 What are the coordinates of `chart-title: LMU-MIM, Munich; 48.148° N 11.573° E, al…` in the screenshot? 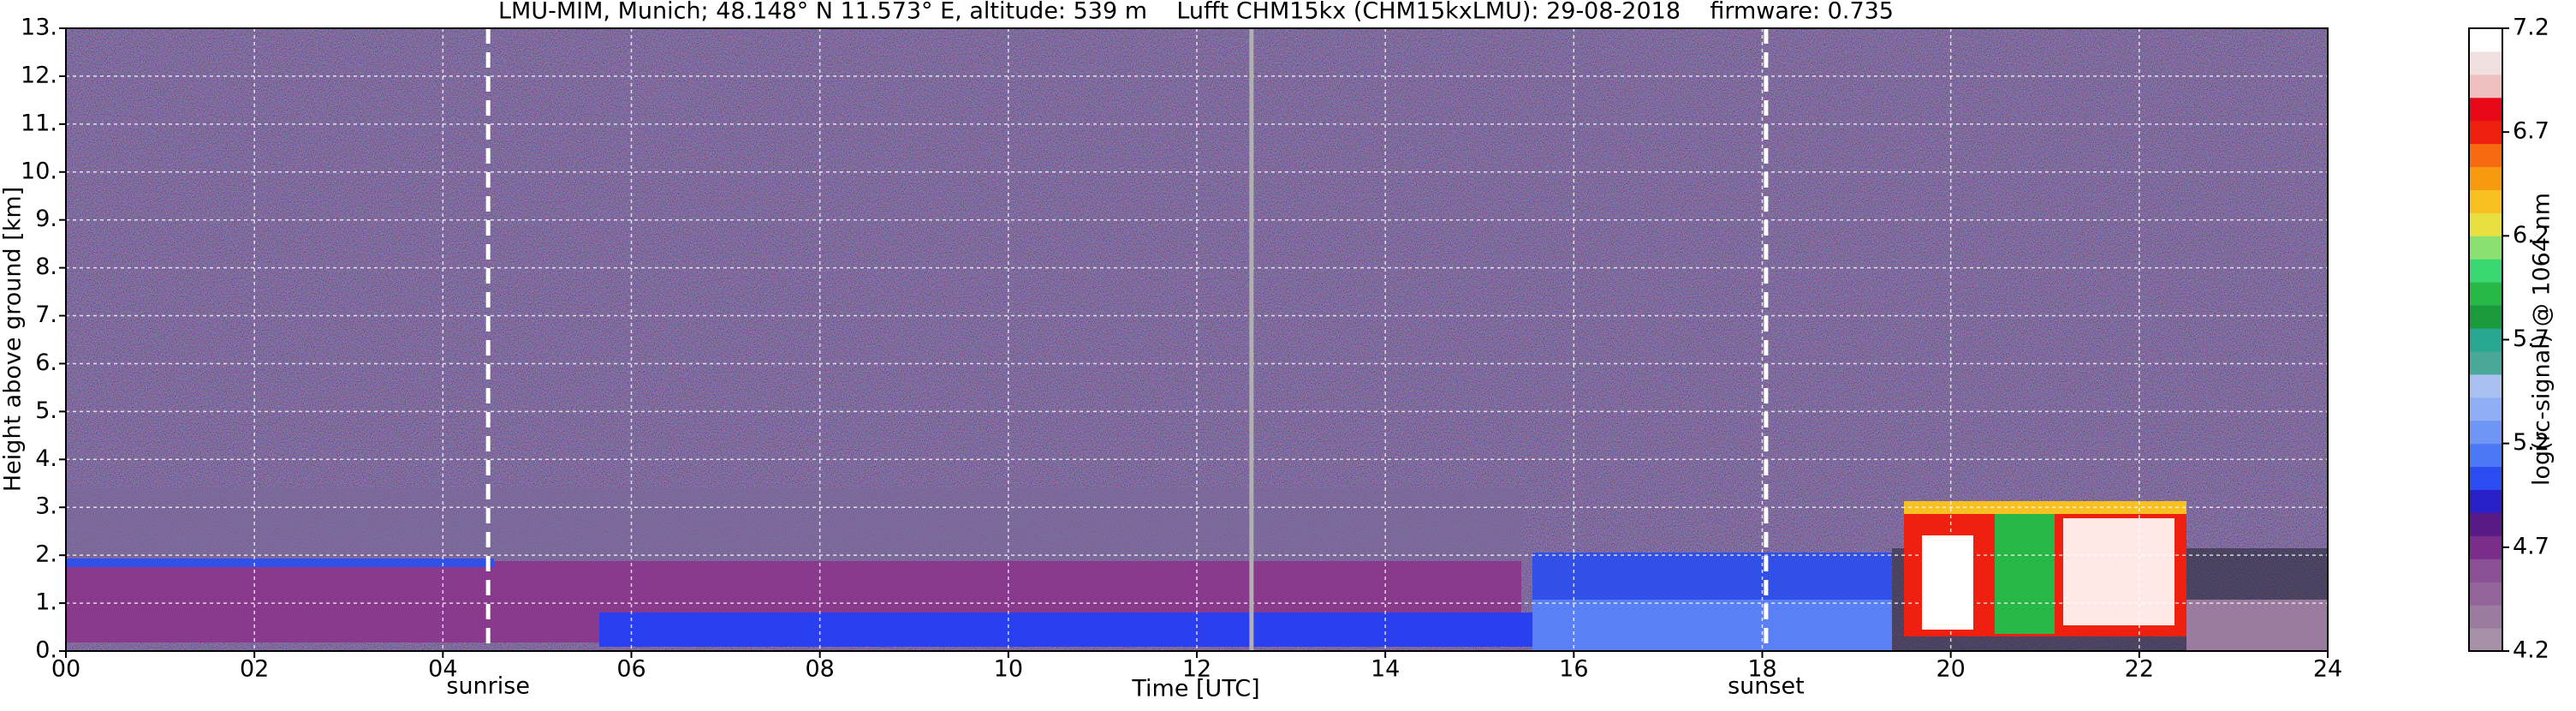 It's located at (1196, 13).